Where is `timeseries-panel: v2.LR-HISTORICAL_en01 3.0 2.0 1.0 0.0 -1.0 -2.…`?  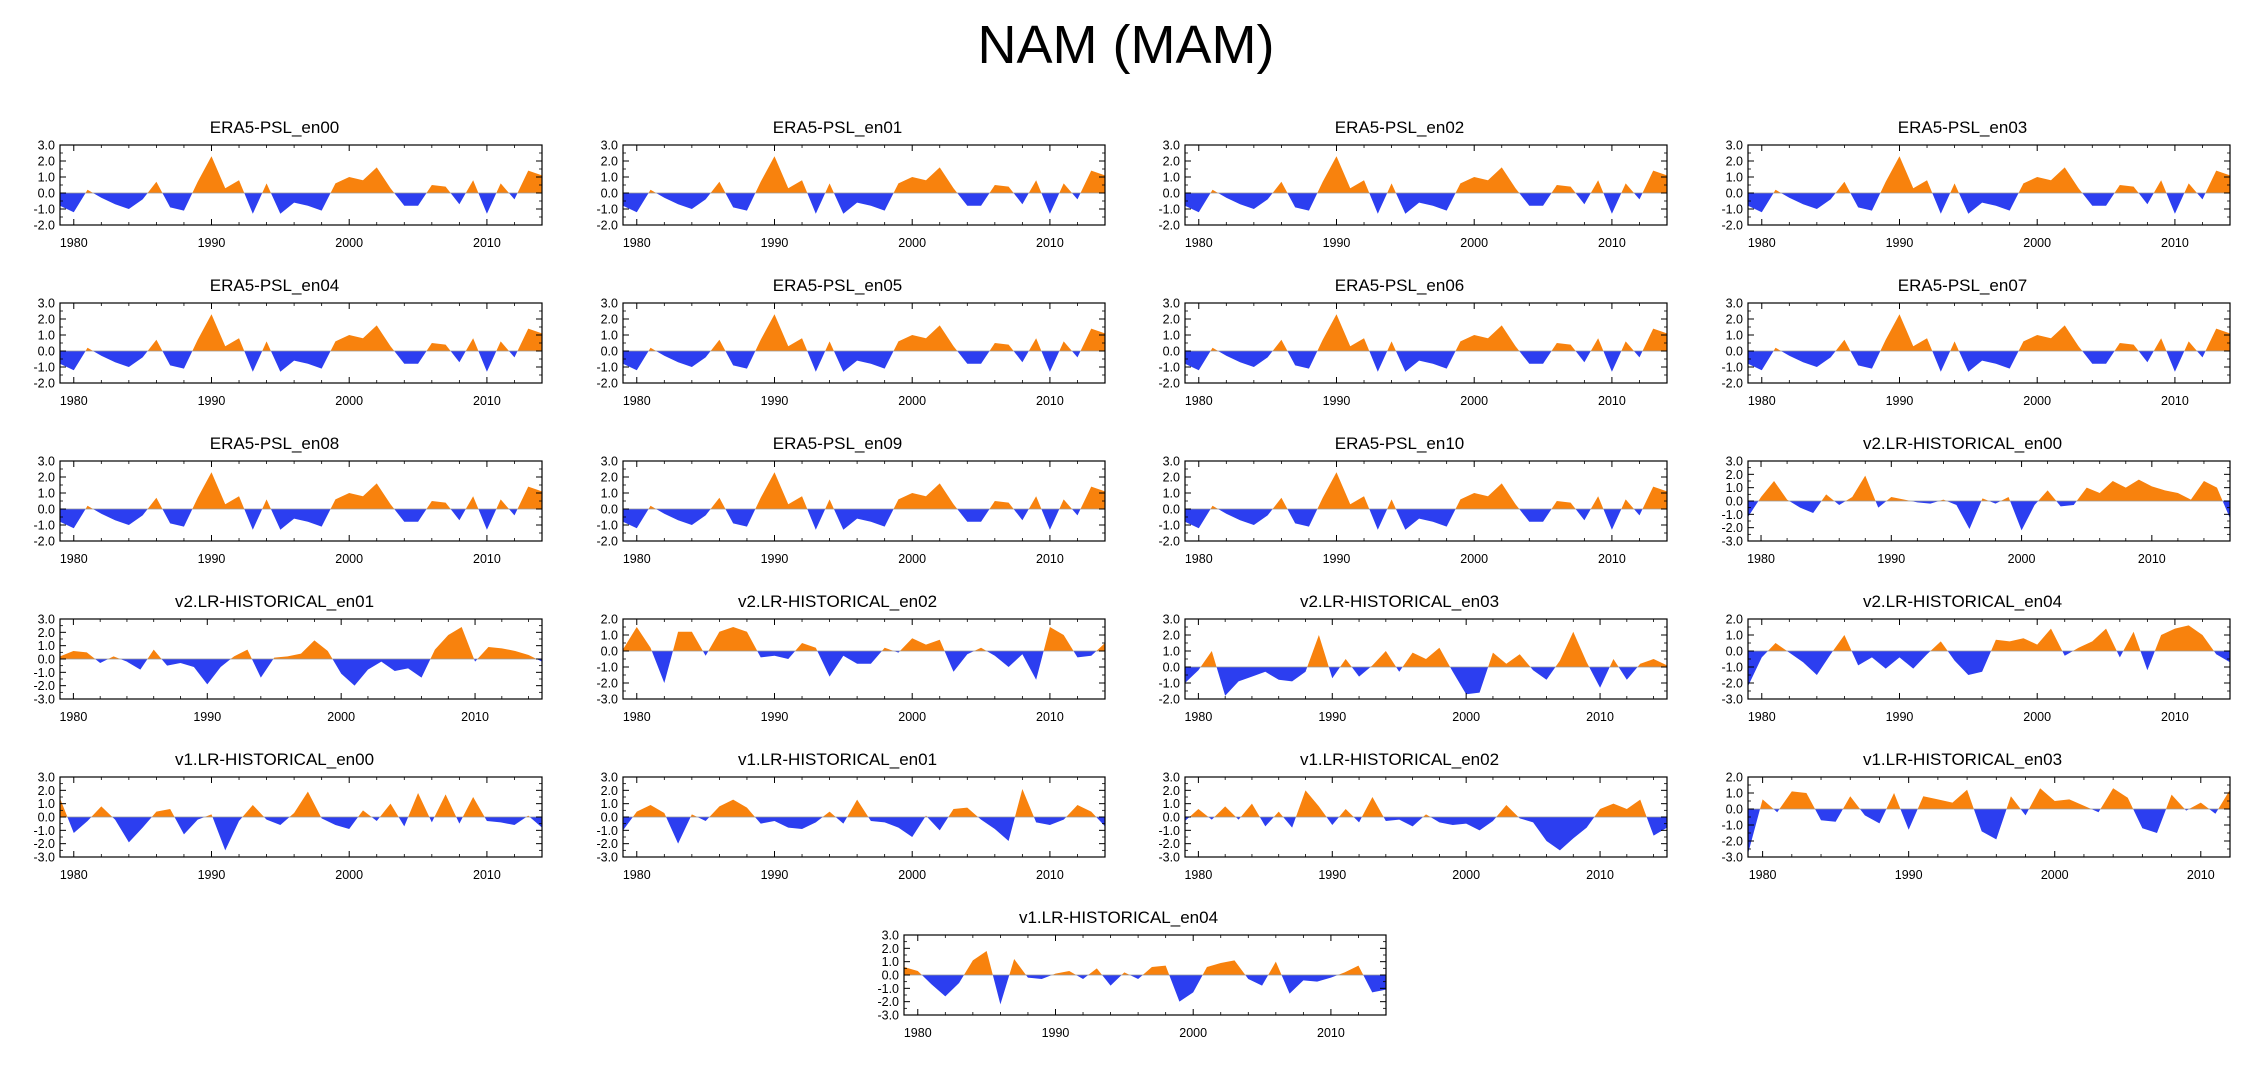
timeseries-panel: v2.LR-HISTORICAL_en01 3.0 2.0 1.0 0.0 -1.0 -2.… is located at coordinates (274, 667).